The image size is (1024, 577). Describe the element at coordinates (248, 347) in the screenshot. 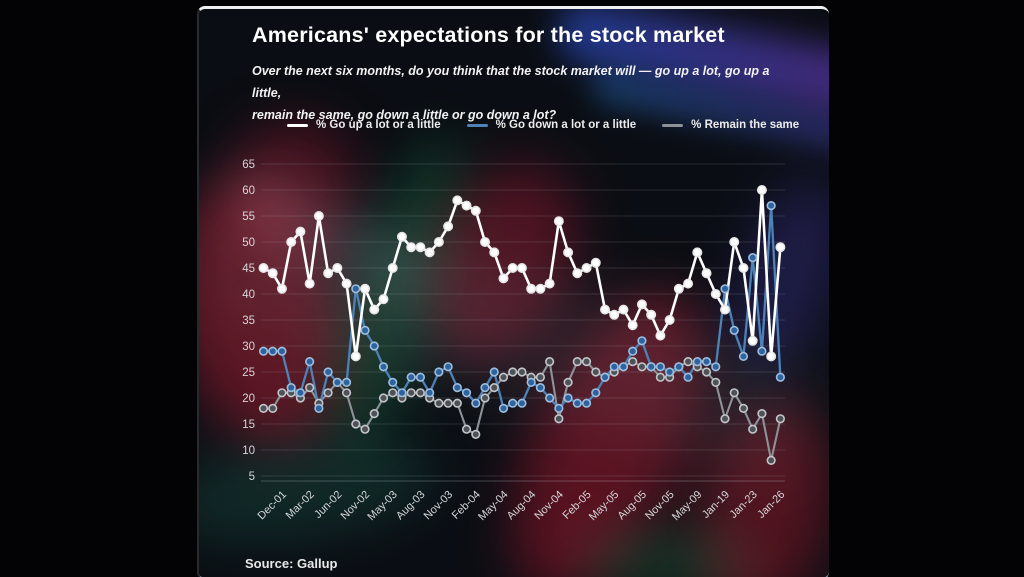

I see `y-axis-tick-label: 30` at that location.